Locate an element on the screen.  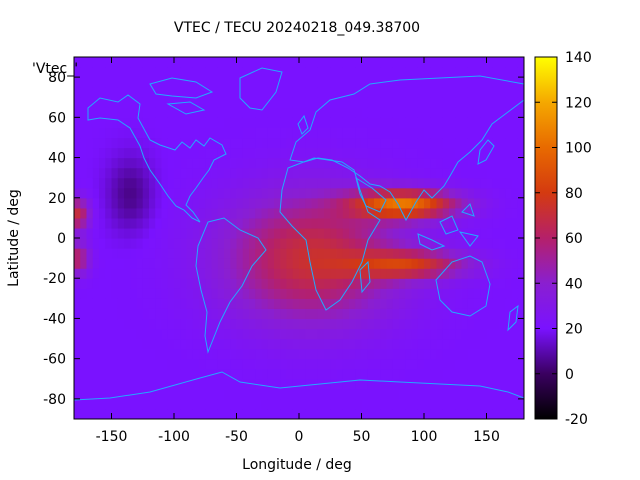
chart-title: VTEC / TECU 20240218_049.38700 is located at coordinates (297, 28).